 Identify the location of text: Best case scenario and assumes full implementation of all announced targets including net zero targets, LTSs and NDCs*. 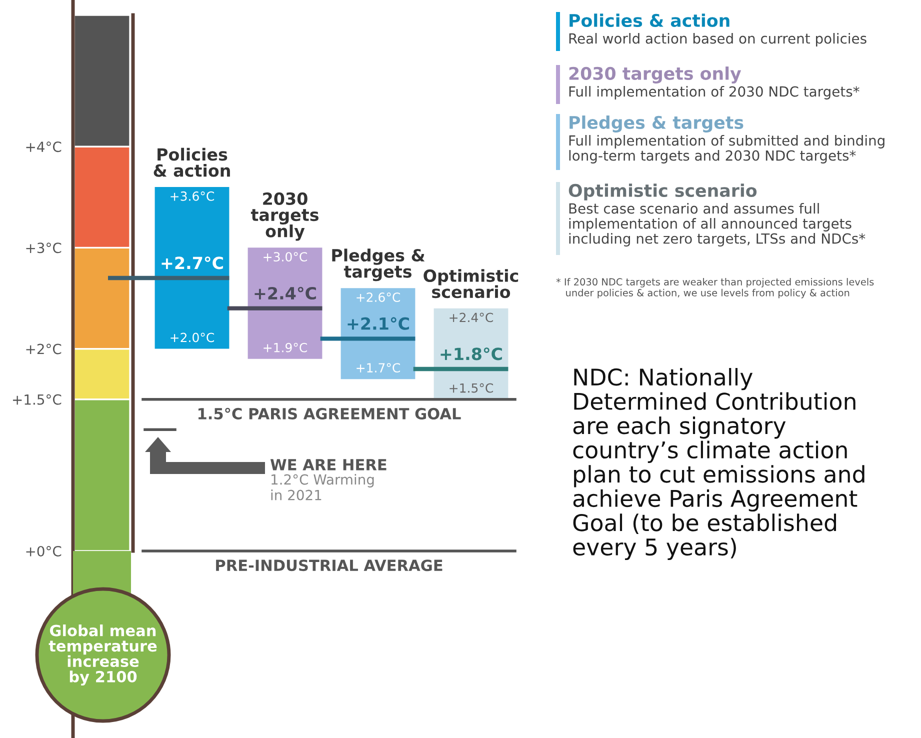
(717, 224).